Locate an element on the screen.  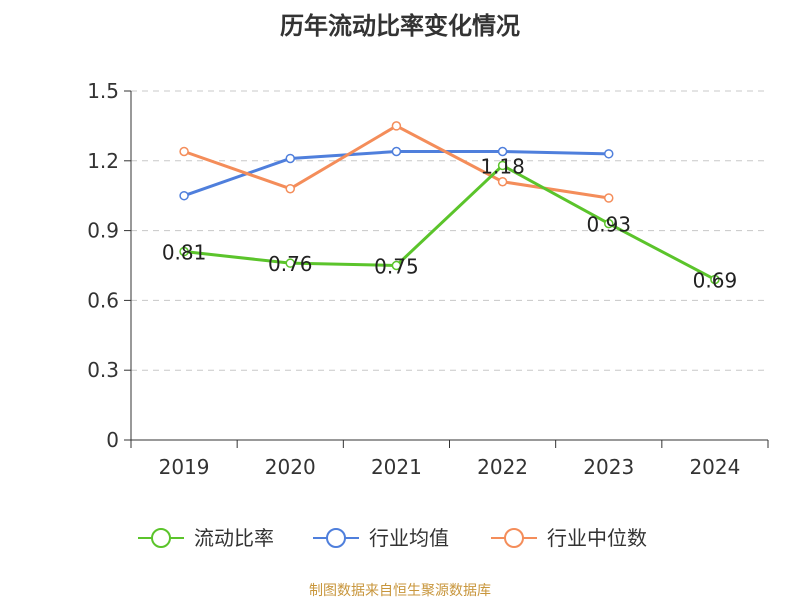
y-tick-label: 0 is located at coordinates (112, 440).